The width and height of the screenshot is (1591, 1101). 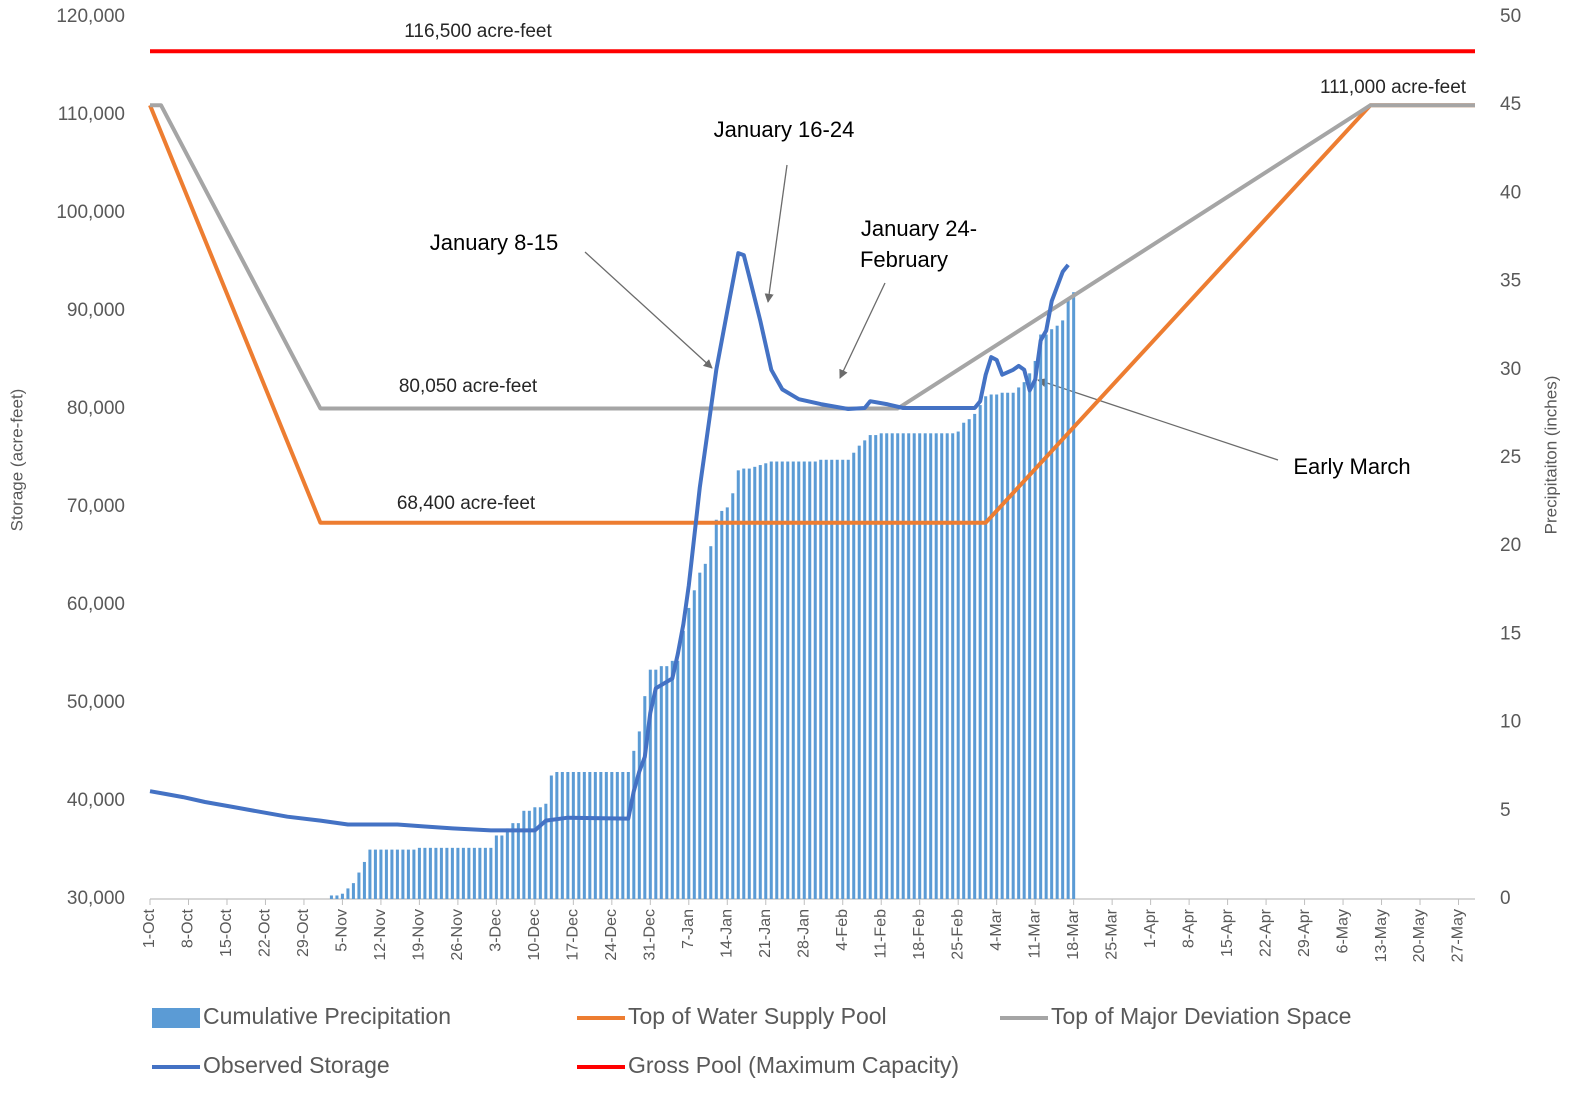 I want to click on x-tick-label: 15-Apr, so click(x=1227, y=932).